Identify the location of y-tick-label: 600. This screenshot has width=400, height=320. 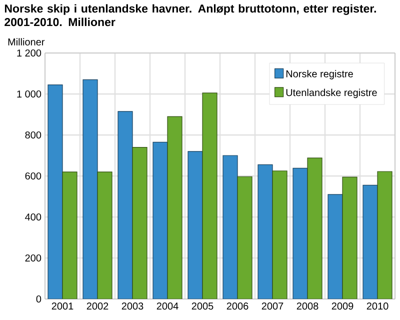
(33, 176).